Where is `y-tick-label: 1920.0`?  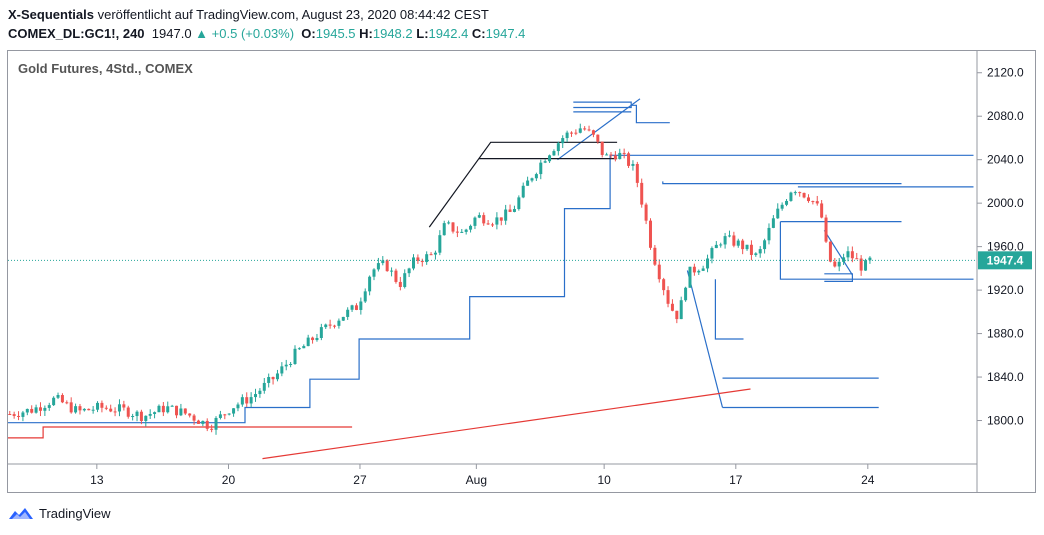
y-tick-label: 1920.0 is located at coordinates (1005, 290).